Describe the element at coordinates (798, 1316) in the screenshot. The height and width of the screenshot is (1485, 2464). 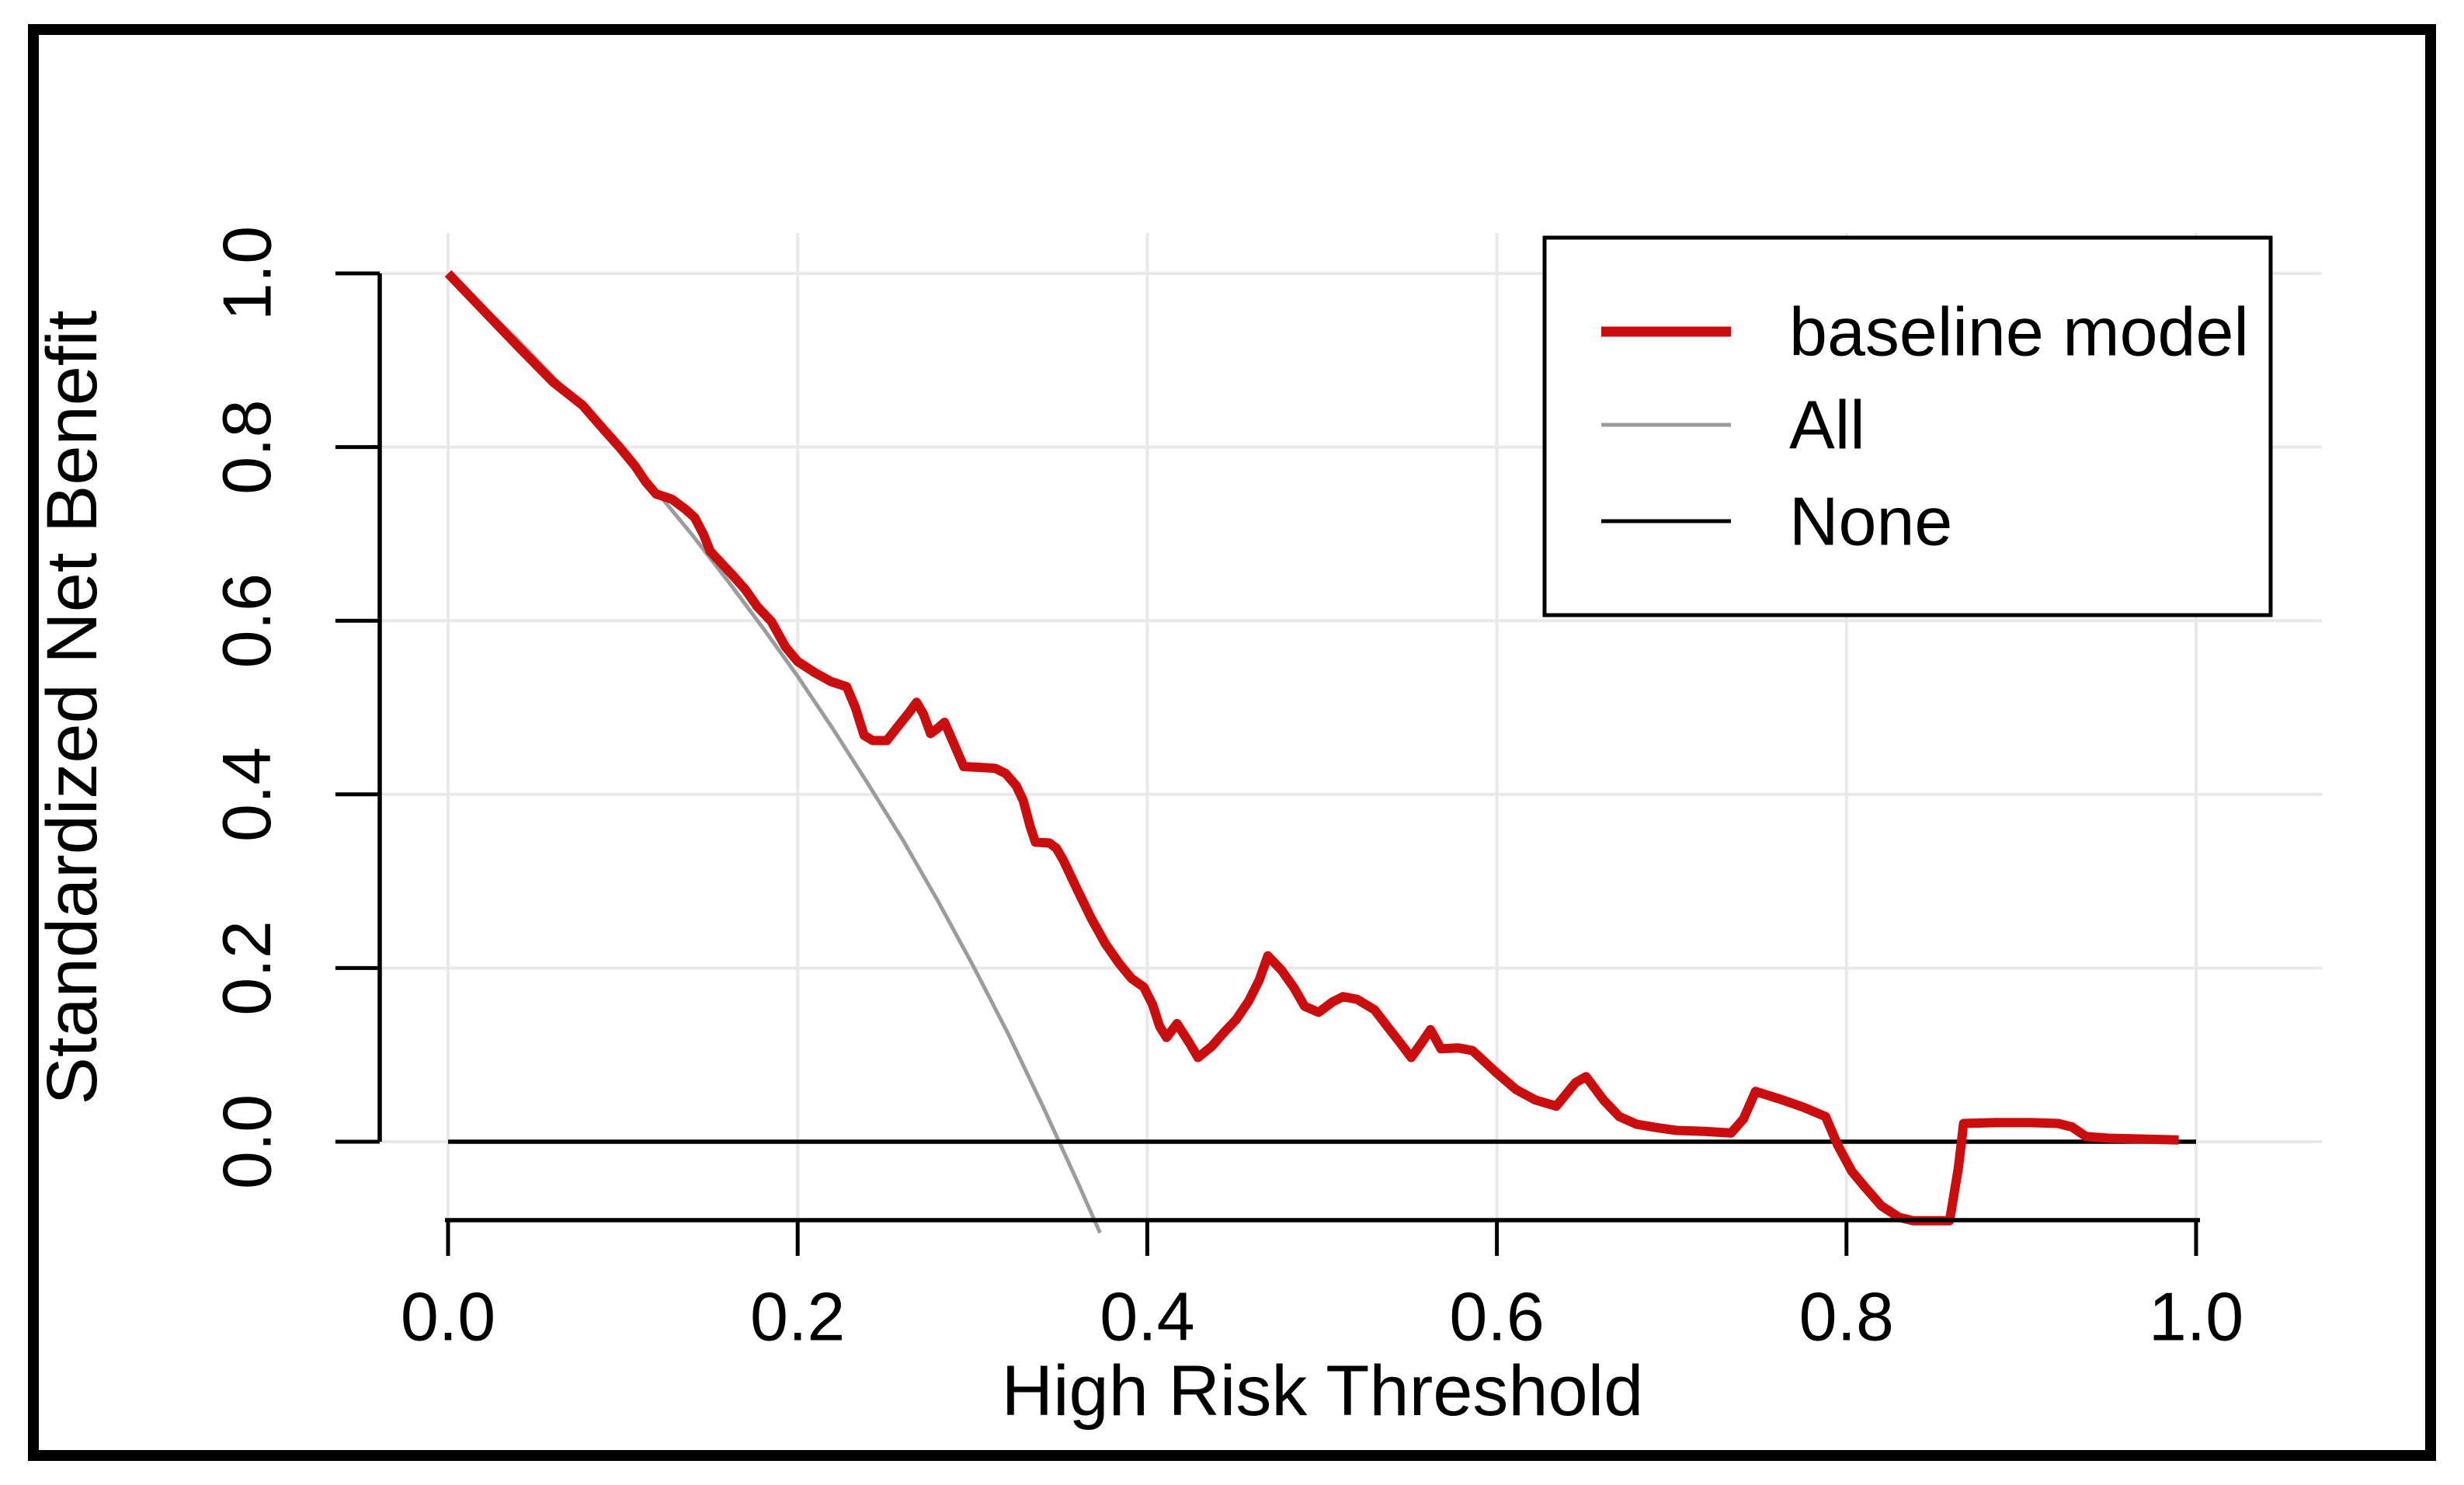
I see `x-tick-label: 0.2` at that location.